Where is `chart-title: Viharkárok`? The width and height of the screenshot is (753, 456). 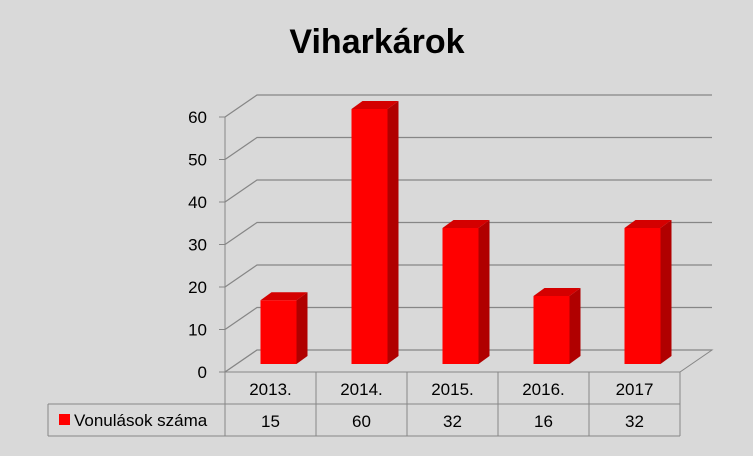
chart-title: Viharkárok is located at coordinates (376, 42).